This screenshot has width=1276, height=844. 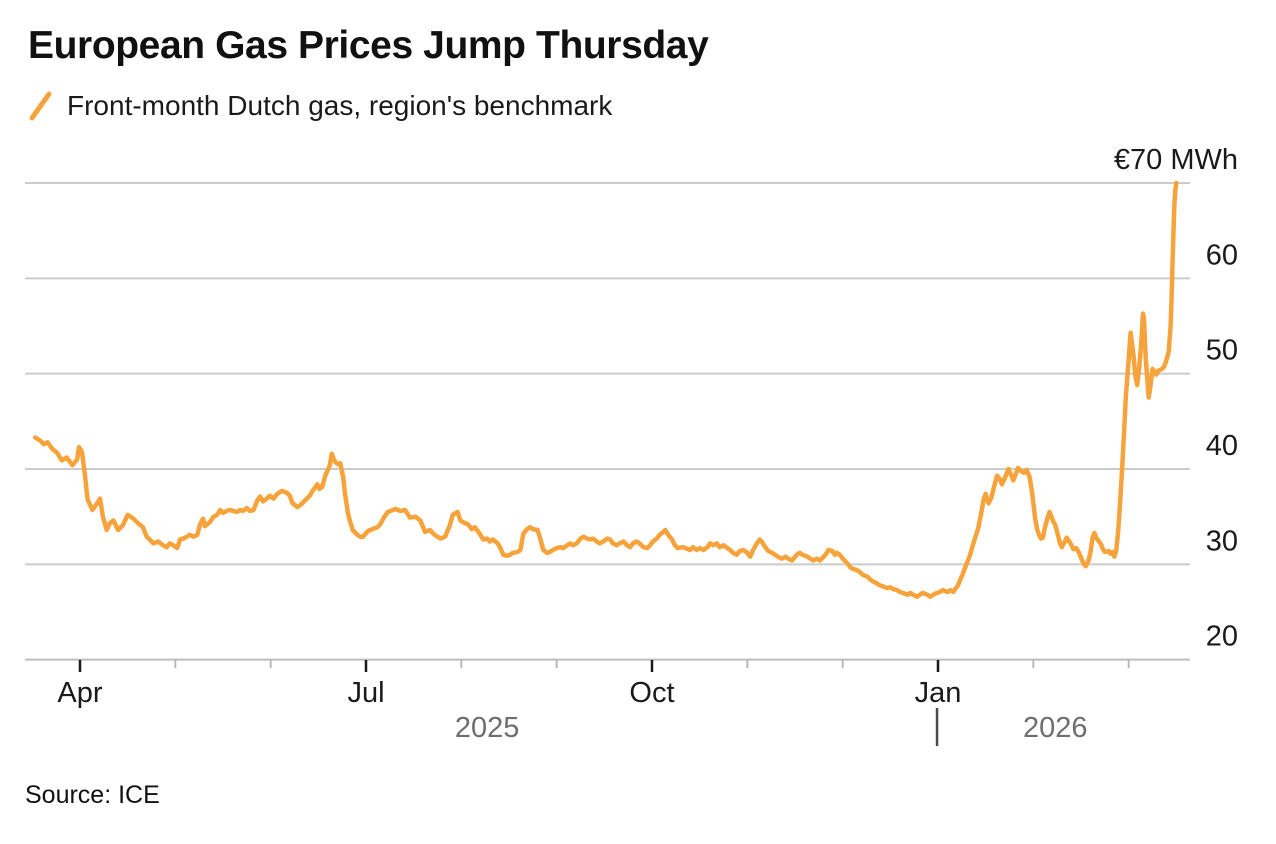 I want to click on y-axis-label-20: 20, so click(x=1222, y=637).